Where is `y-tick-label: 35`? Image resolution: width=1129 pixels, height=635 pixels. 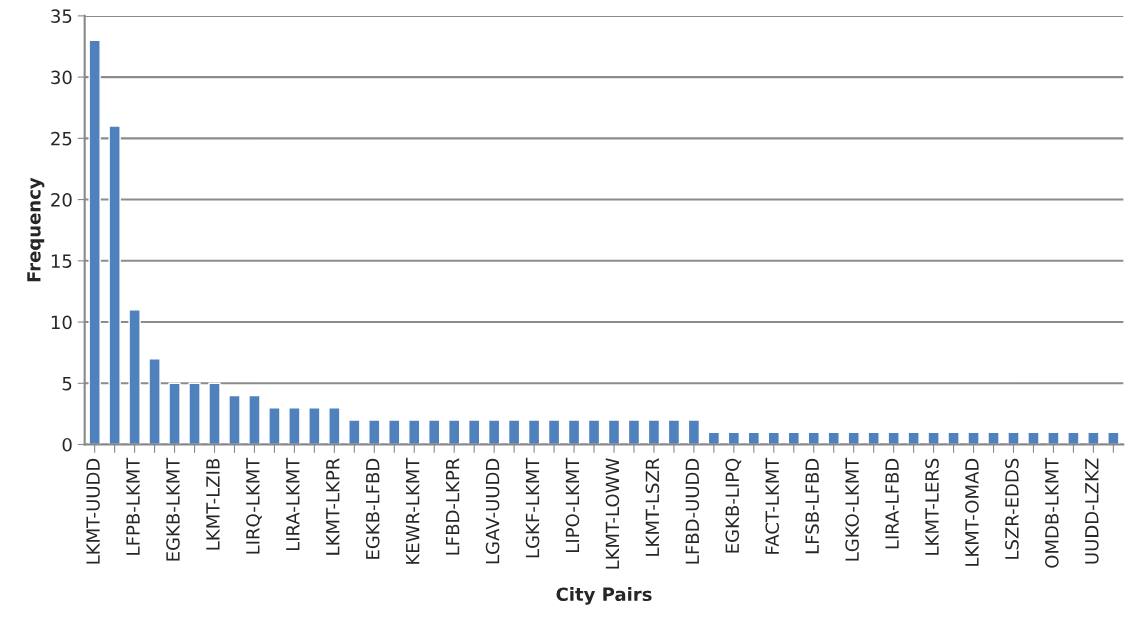
y-tick-label: 35 is located at coordinates (61, 16).